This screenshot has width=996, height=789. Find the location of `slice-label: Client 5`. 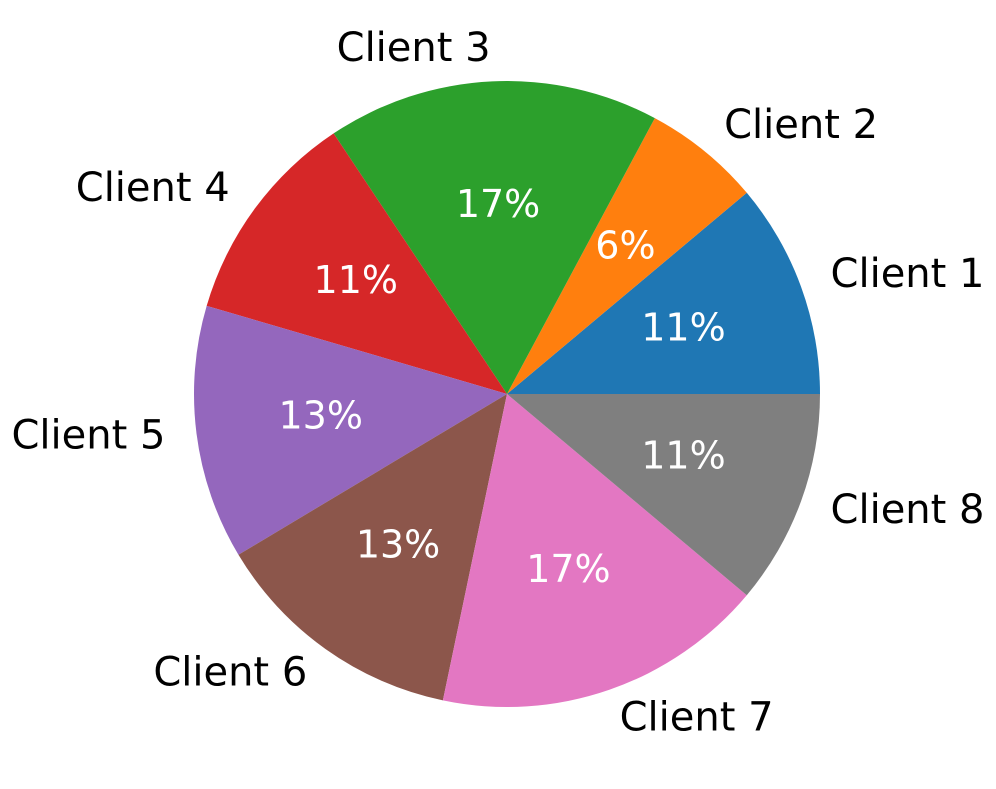

slice-label: Client 5 is located at coordinates (89, 436).